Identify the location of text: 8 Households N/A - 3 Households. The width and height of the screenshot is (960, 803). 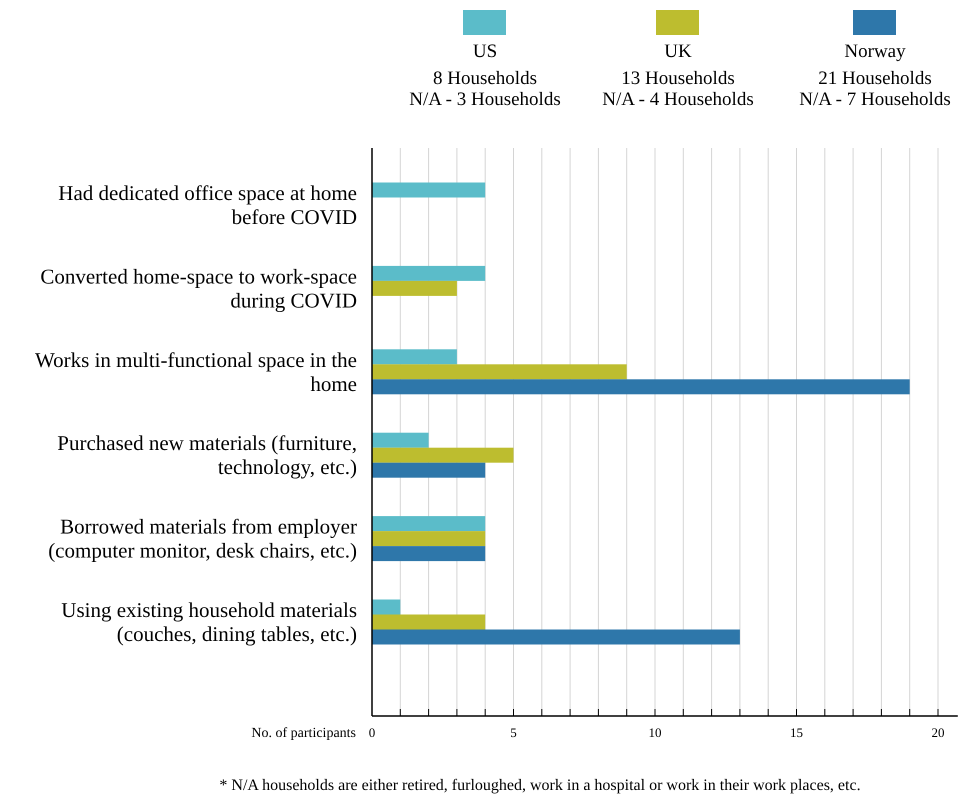
(485, 89).